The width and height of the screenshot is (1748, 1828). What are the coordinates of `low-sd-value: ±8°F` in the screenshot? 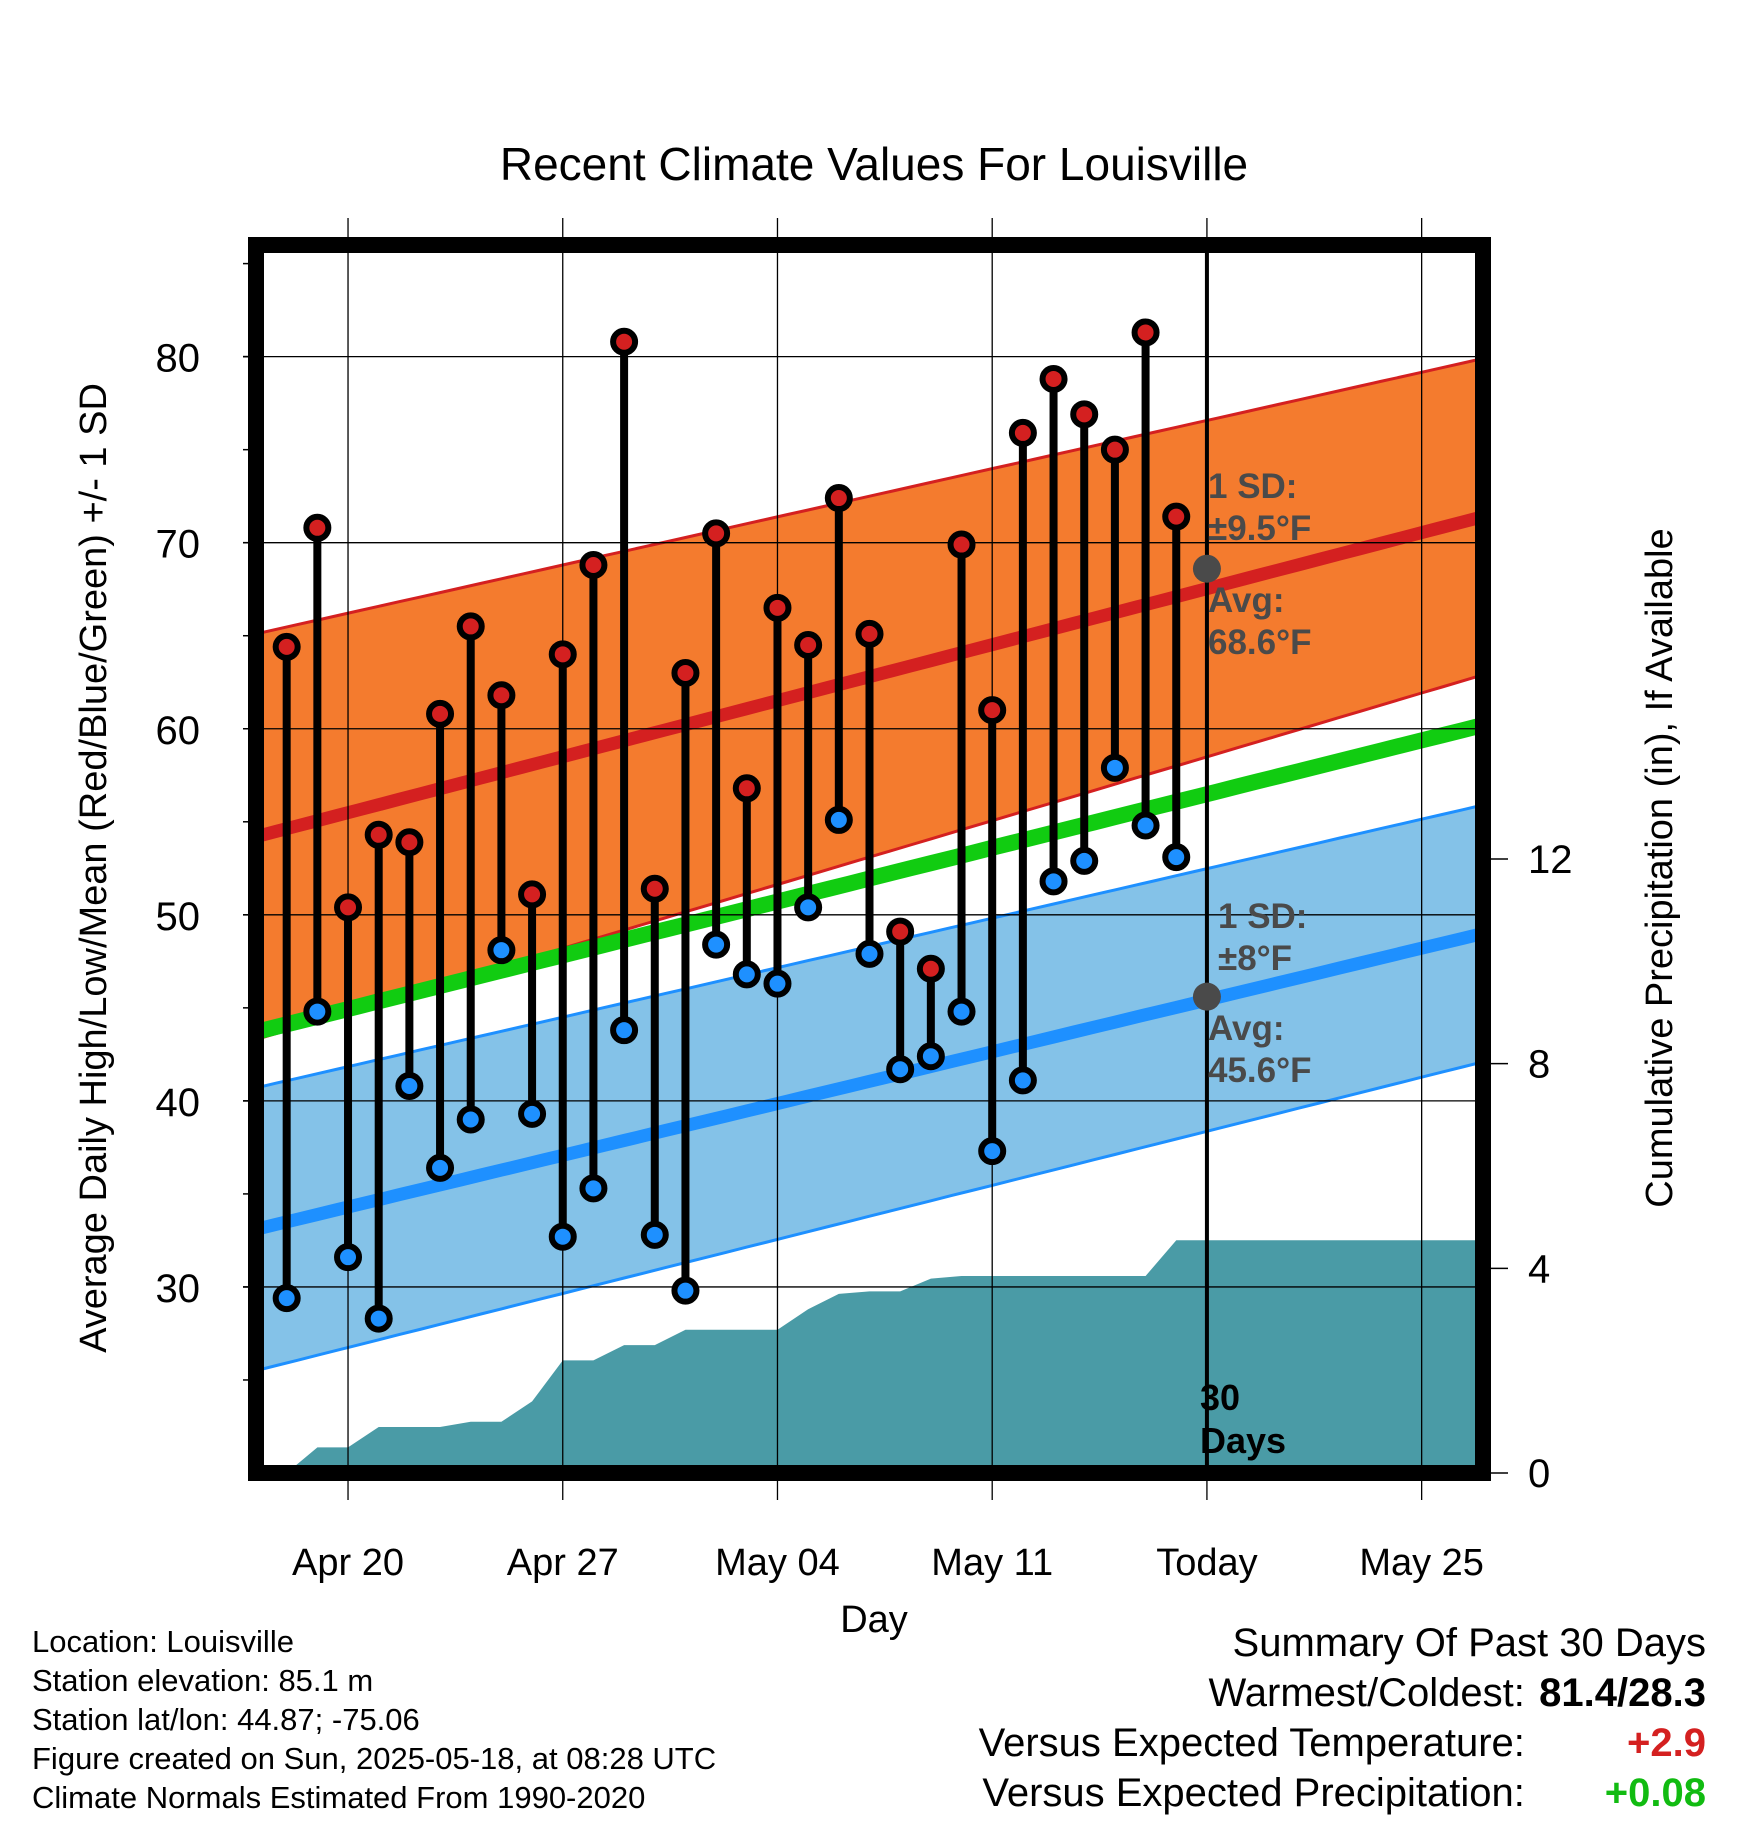 It's located at (1255, 958).